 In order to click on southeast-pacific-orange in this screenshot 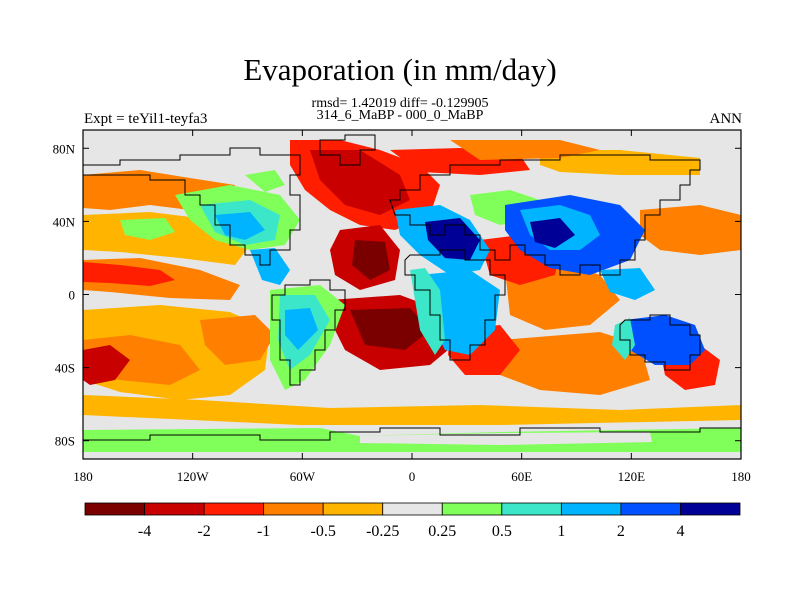, I will do `click(237, 340)`.